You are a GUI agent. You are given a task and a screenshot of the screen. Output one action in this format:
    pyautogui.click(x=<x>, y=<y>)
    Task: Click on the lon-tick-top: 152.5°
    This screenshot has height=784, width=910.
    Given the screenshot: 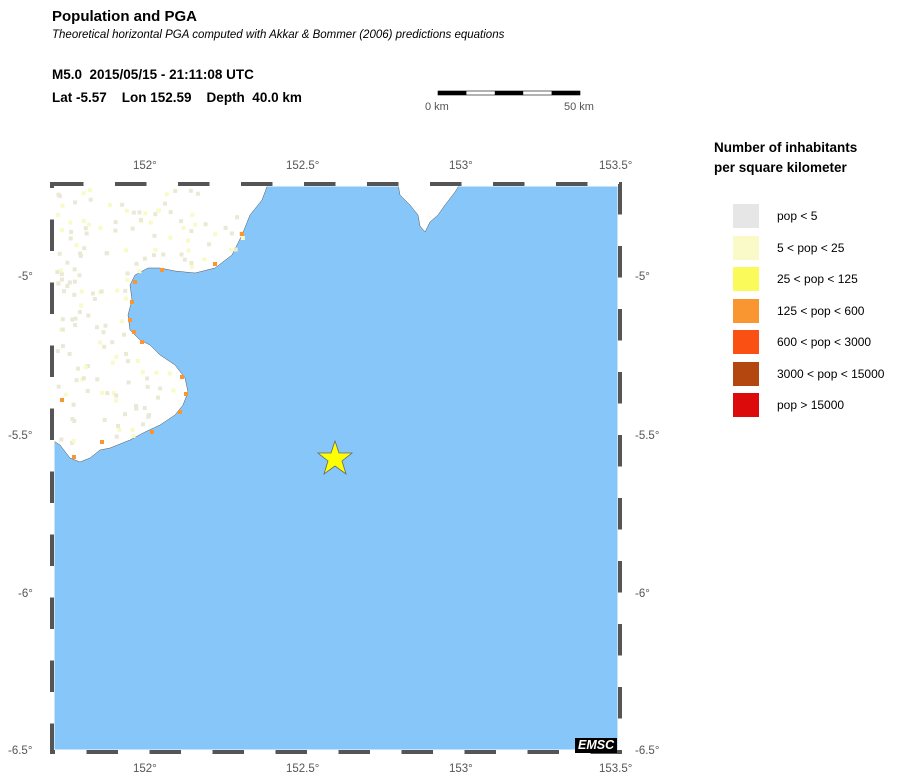 What is the action you would take?
    pyautogui.click(x=303, y=166)
    